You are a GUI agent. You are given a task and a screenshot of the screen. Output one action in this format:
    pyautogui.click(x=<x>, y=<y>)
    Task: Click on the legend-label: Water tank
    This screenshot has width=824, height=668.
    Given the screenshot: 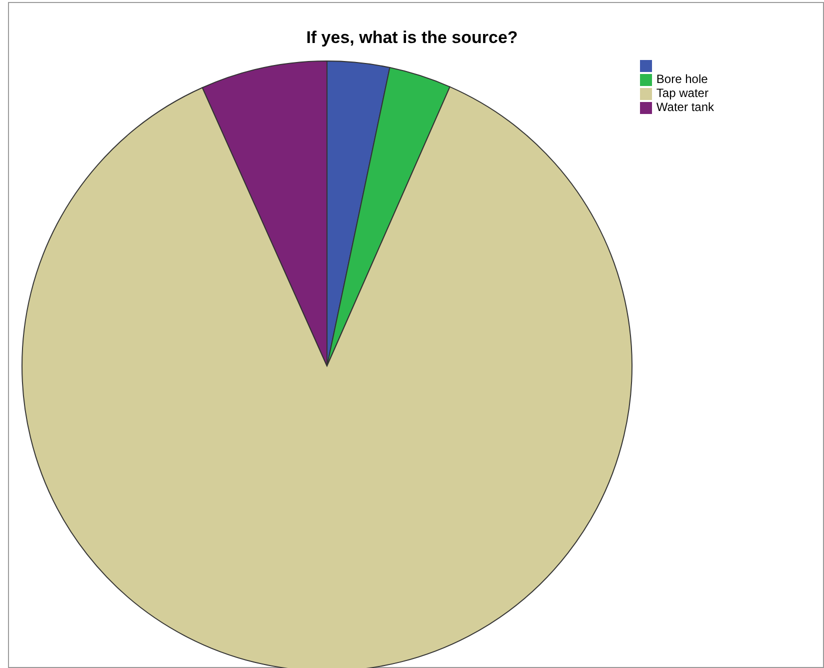 What is the action you would take?
    pyautogui.click(x=685, y=107)
    